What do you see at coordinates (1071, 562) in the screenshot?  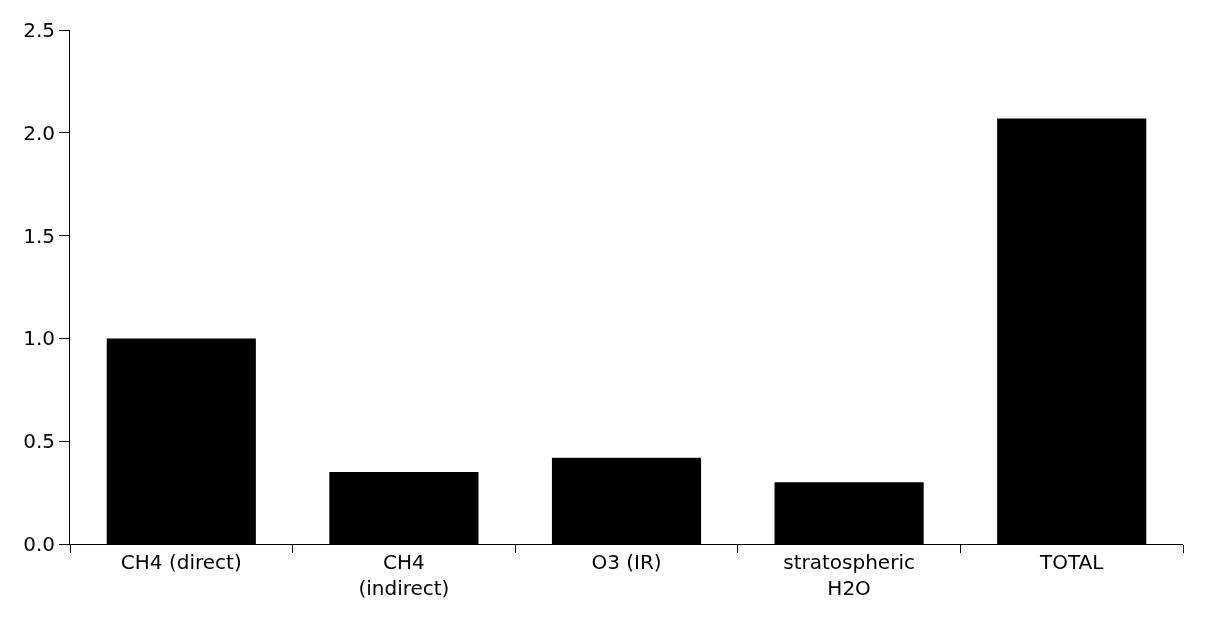 I see `x-tick-label: TOTAL` at bounding box center [1071, 562].